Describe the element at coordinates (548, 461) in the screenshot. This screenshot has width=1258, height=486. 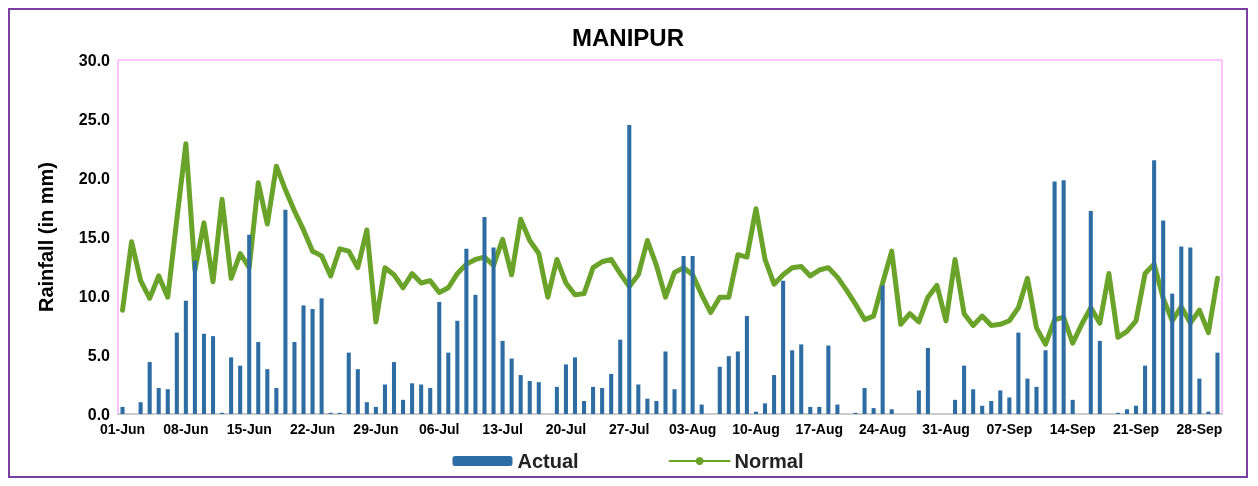
I see `legend-label: Actual` at that location.